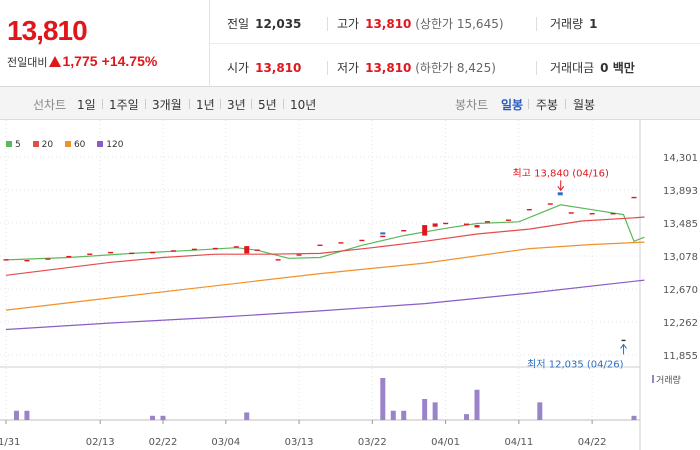  Describe the element at coordinates (680, 290) in the screenshot. I see `y-tick-label: 12,670` at that location.